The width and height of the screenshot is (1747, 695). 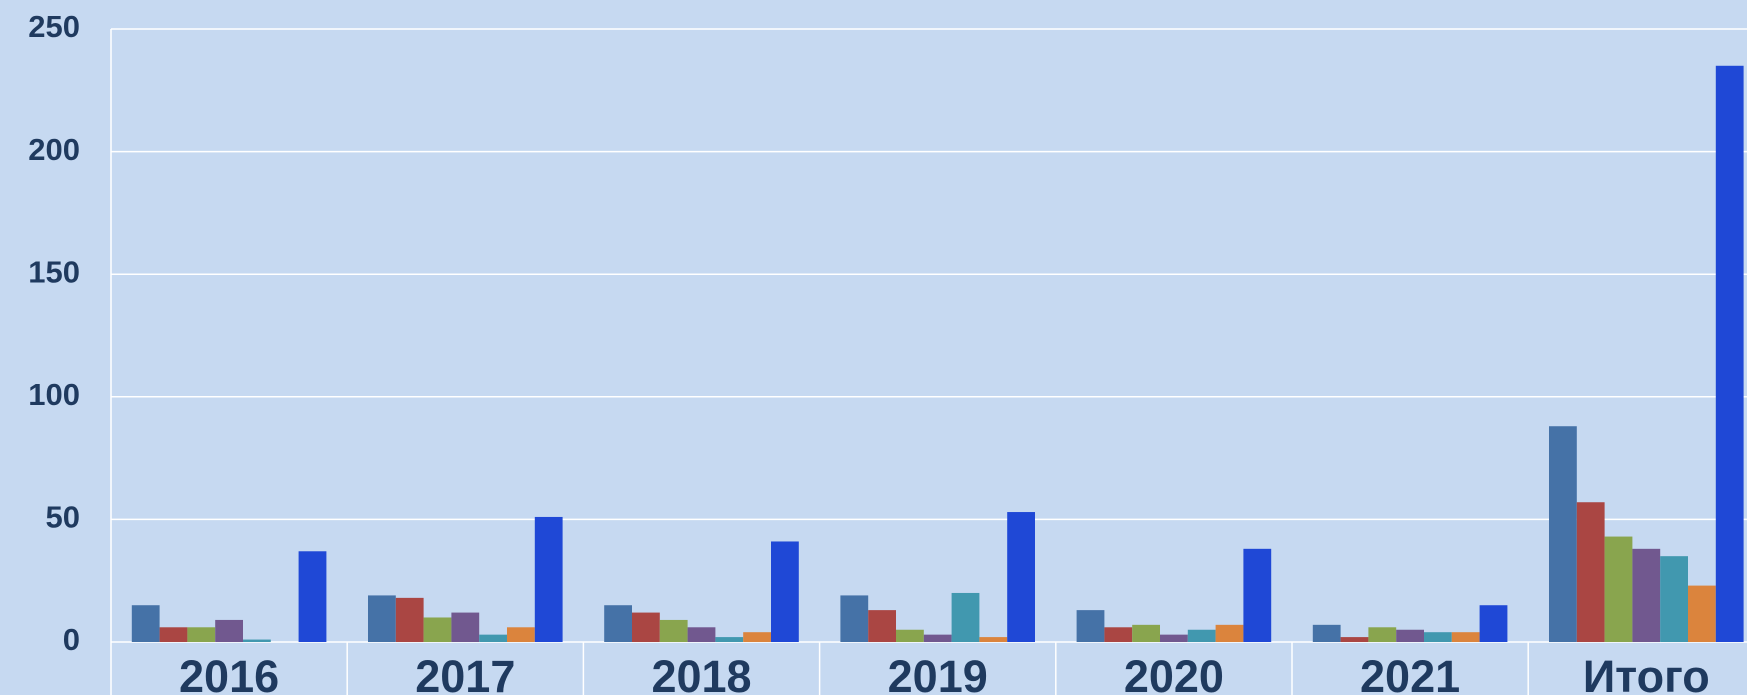 I want to click on x-tick-label: 2021, so click(x=1410, y=673).